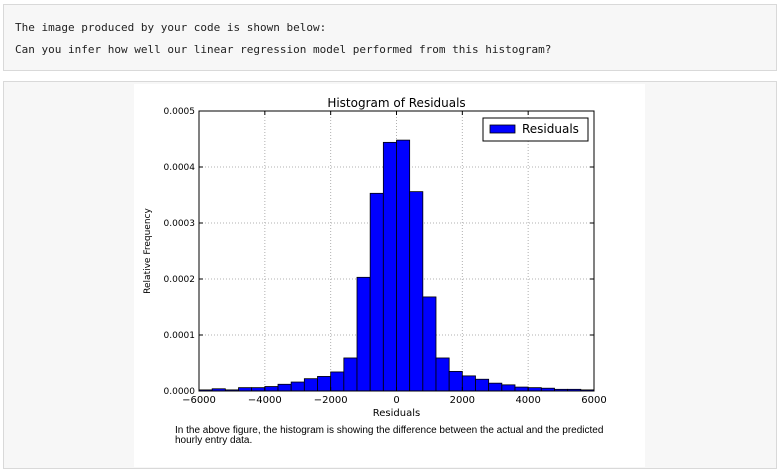  Describe the element at coordinates (199, 400) in the screenshot. I see `x-tick-label: −6000` at that location.